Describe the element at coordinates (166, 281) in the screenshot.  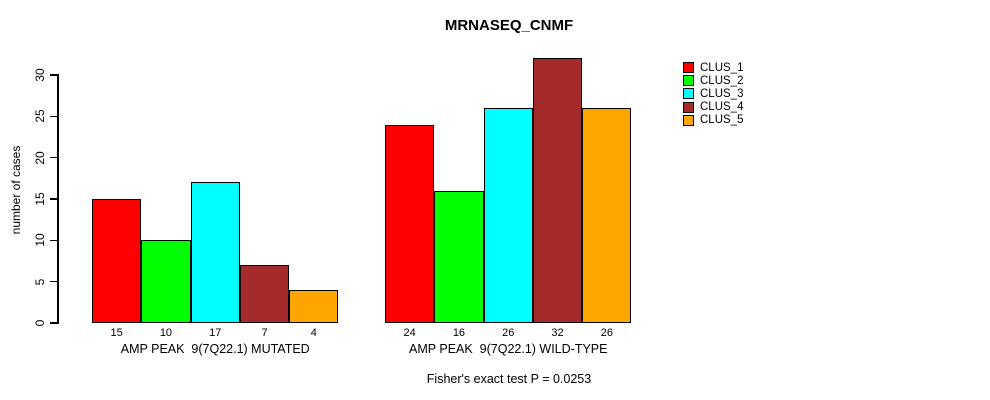
I see `bar-clus_2-group1` at that location.